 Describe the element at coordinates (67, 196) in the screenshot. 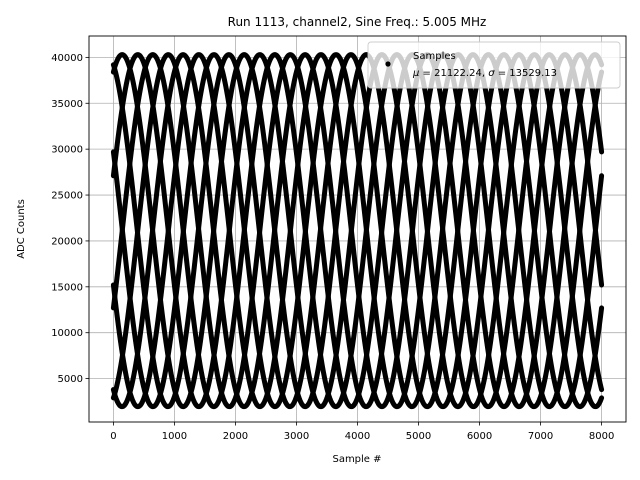

I see `y-tick-label: 25000` at that location.